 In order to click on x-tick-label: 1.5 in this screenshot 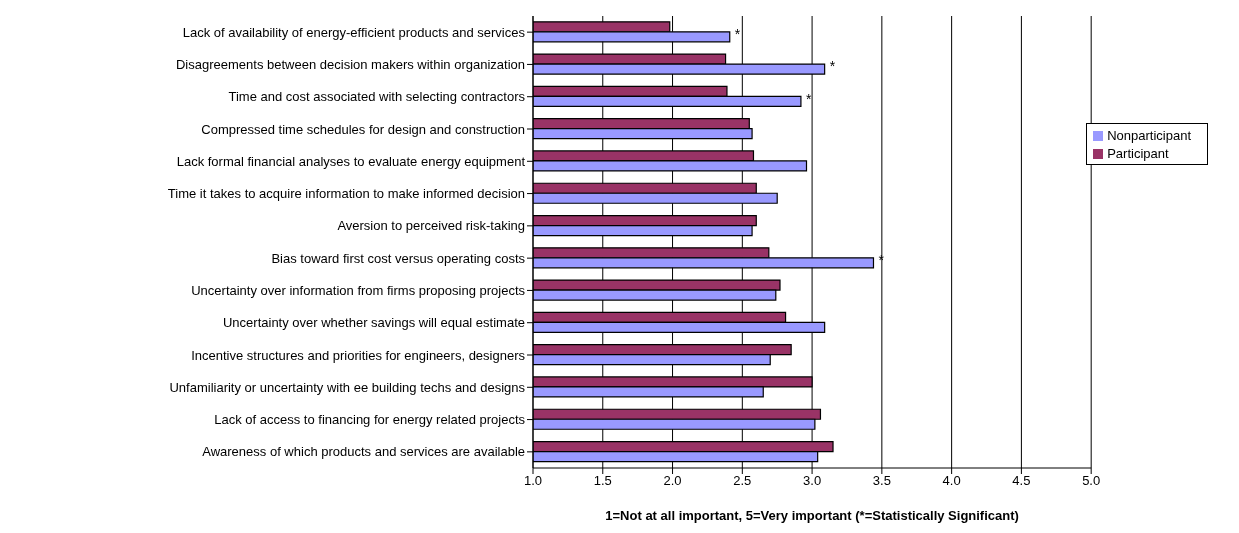, I will do `click(602, 481)`.